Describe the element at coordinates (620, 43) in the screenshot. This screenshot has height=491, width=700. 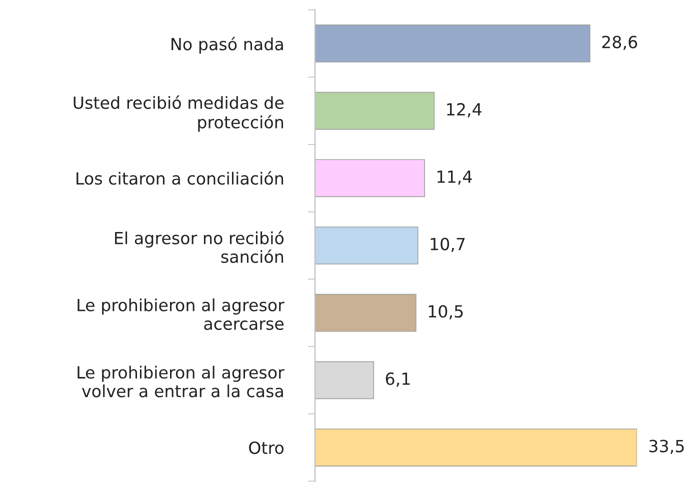
I see `data-label: 28,6` at that location.